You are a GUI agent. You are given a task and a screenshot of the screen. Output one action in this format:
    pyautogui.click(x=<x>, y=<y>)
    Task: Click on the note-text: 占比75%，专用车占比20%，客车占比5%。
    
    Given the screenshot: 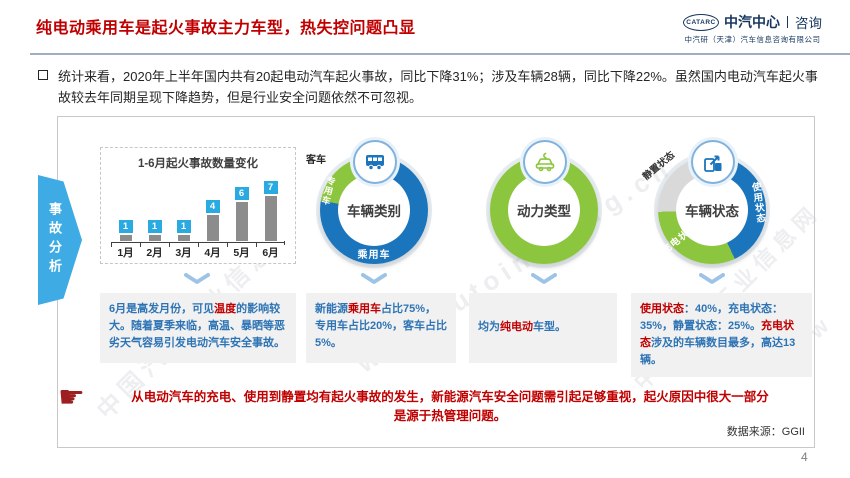 What is the action you would take?
    pyautogui.click(x=381, y=326)
    